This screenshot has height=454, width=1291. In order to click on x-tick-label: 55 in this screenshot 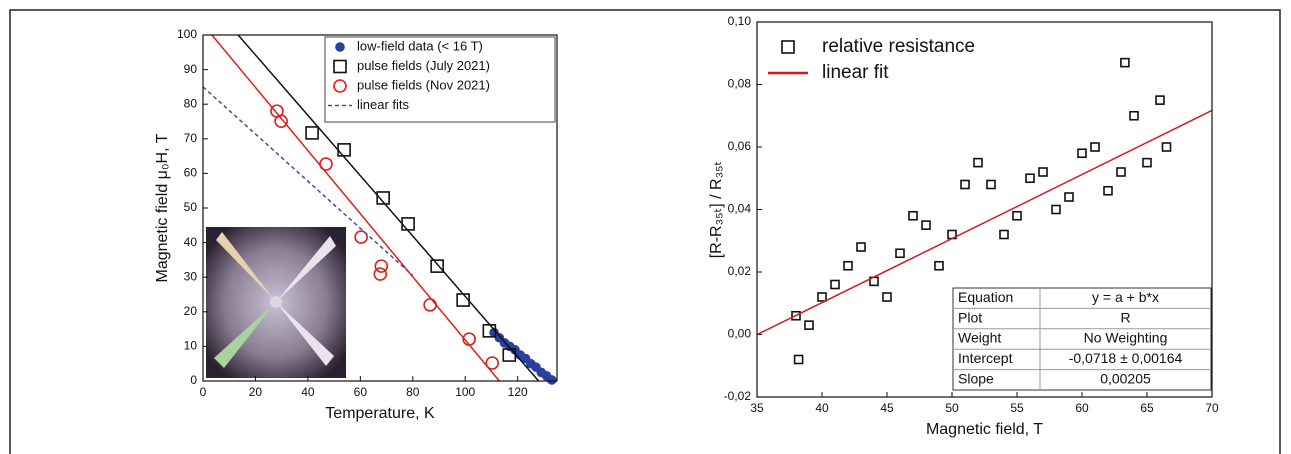, I will do `click(1017, 408)`.